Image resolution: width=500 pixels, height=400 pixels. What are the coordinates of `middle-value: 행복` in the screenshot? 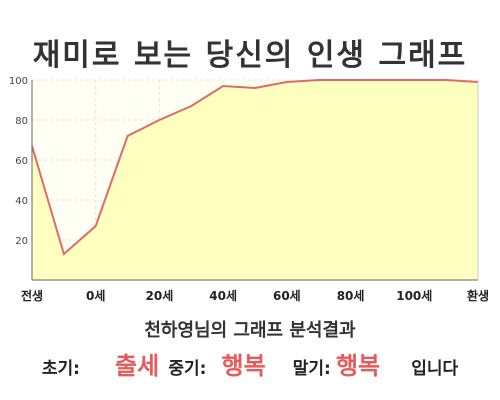 It's located at (243, 366).